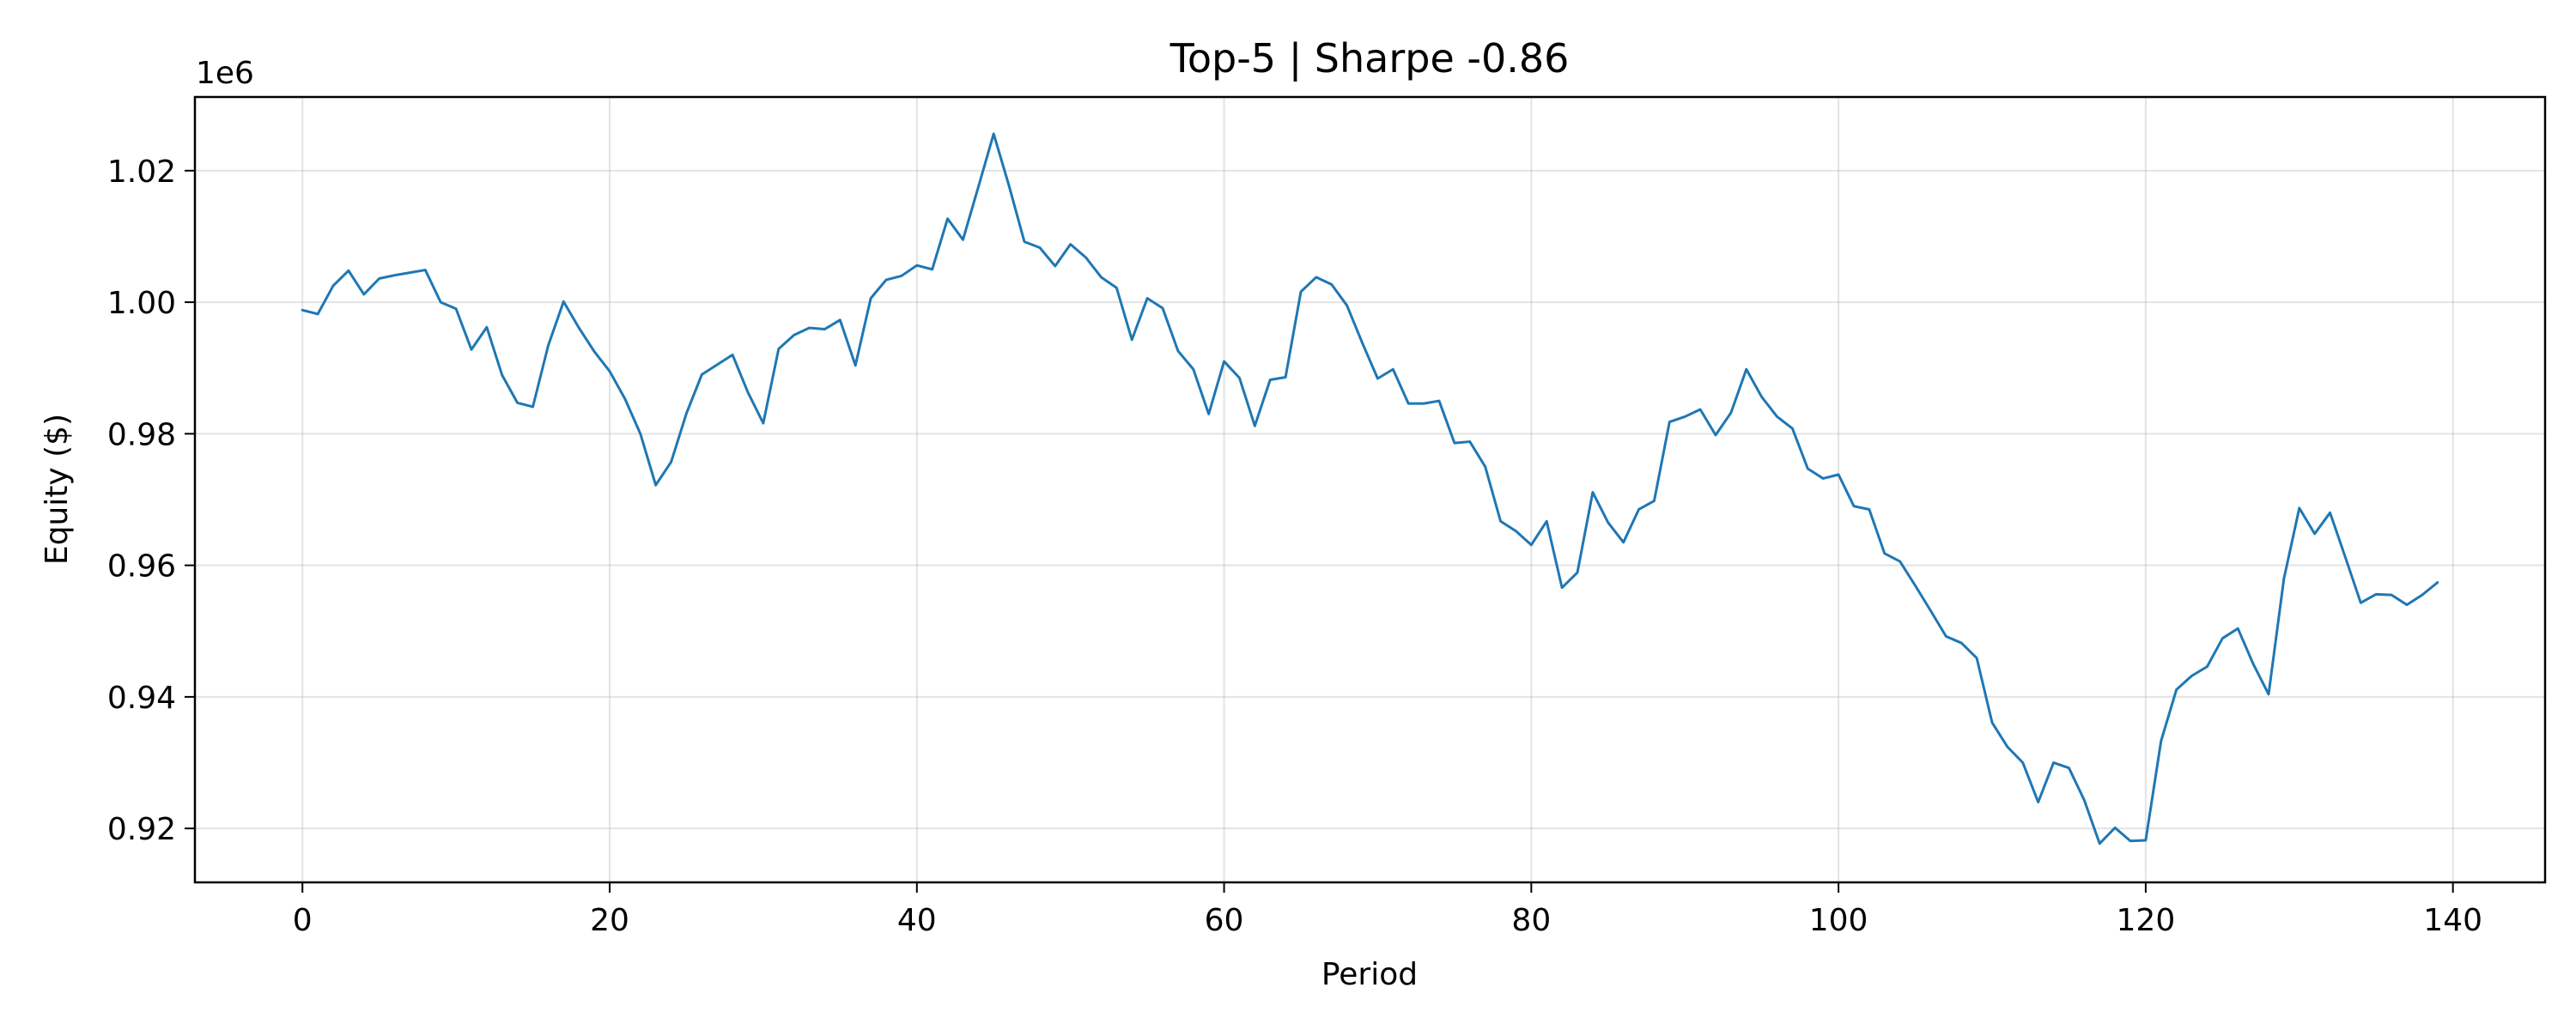 This screenshot has height=1030, width=2576. Describe the element at coordinates (57, 489) in the screenshot. I see `y-axis-label: Equity ($)` at that location.